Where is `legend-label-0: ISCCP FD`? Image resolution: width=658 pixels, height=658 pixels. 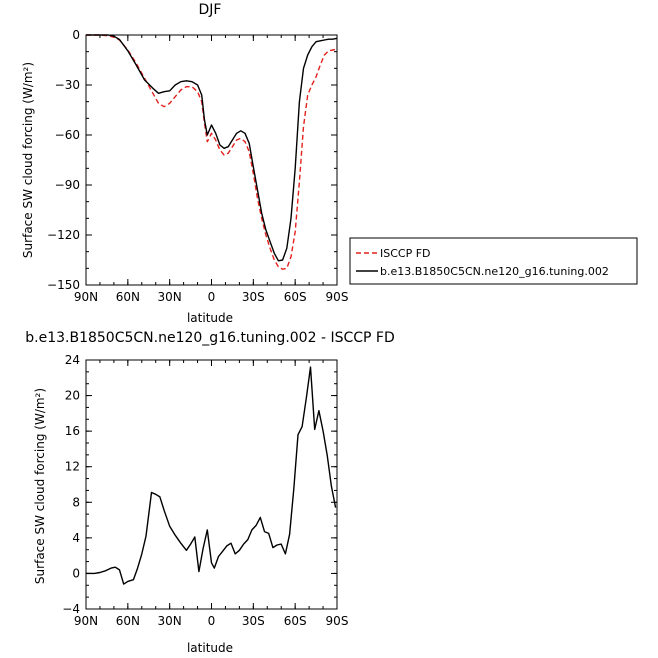 legend-label-0: ISCCP FD is located at coordinates (405, 253).